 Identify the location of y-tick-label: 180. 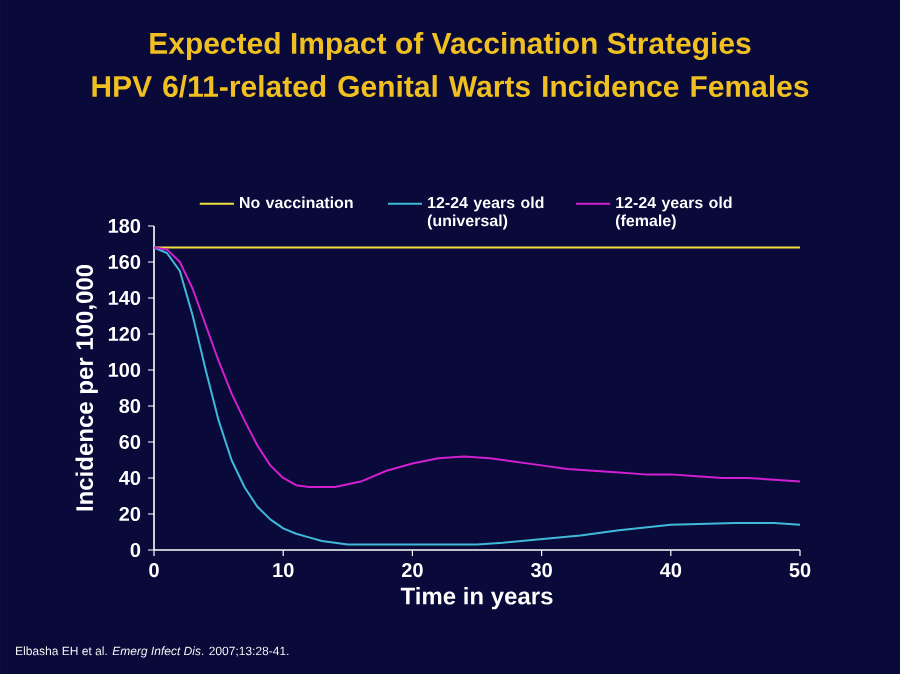
(124, 226).